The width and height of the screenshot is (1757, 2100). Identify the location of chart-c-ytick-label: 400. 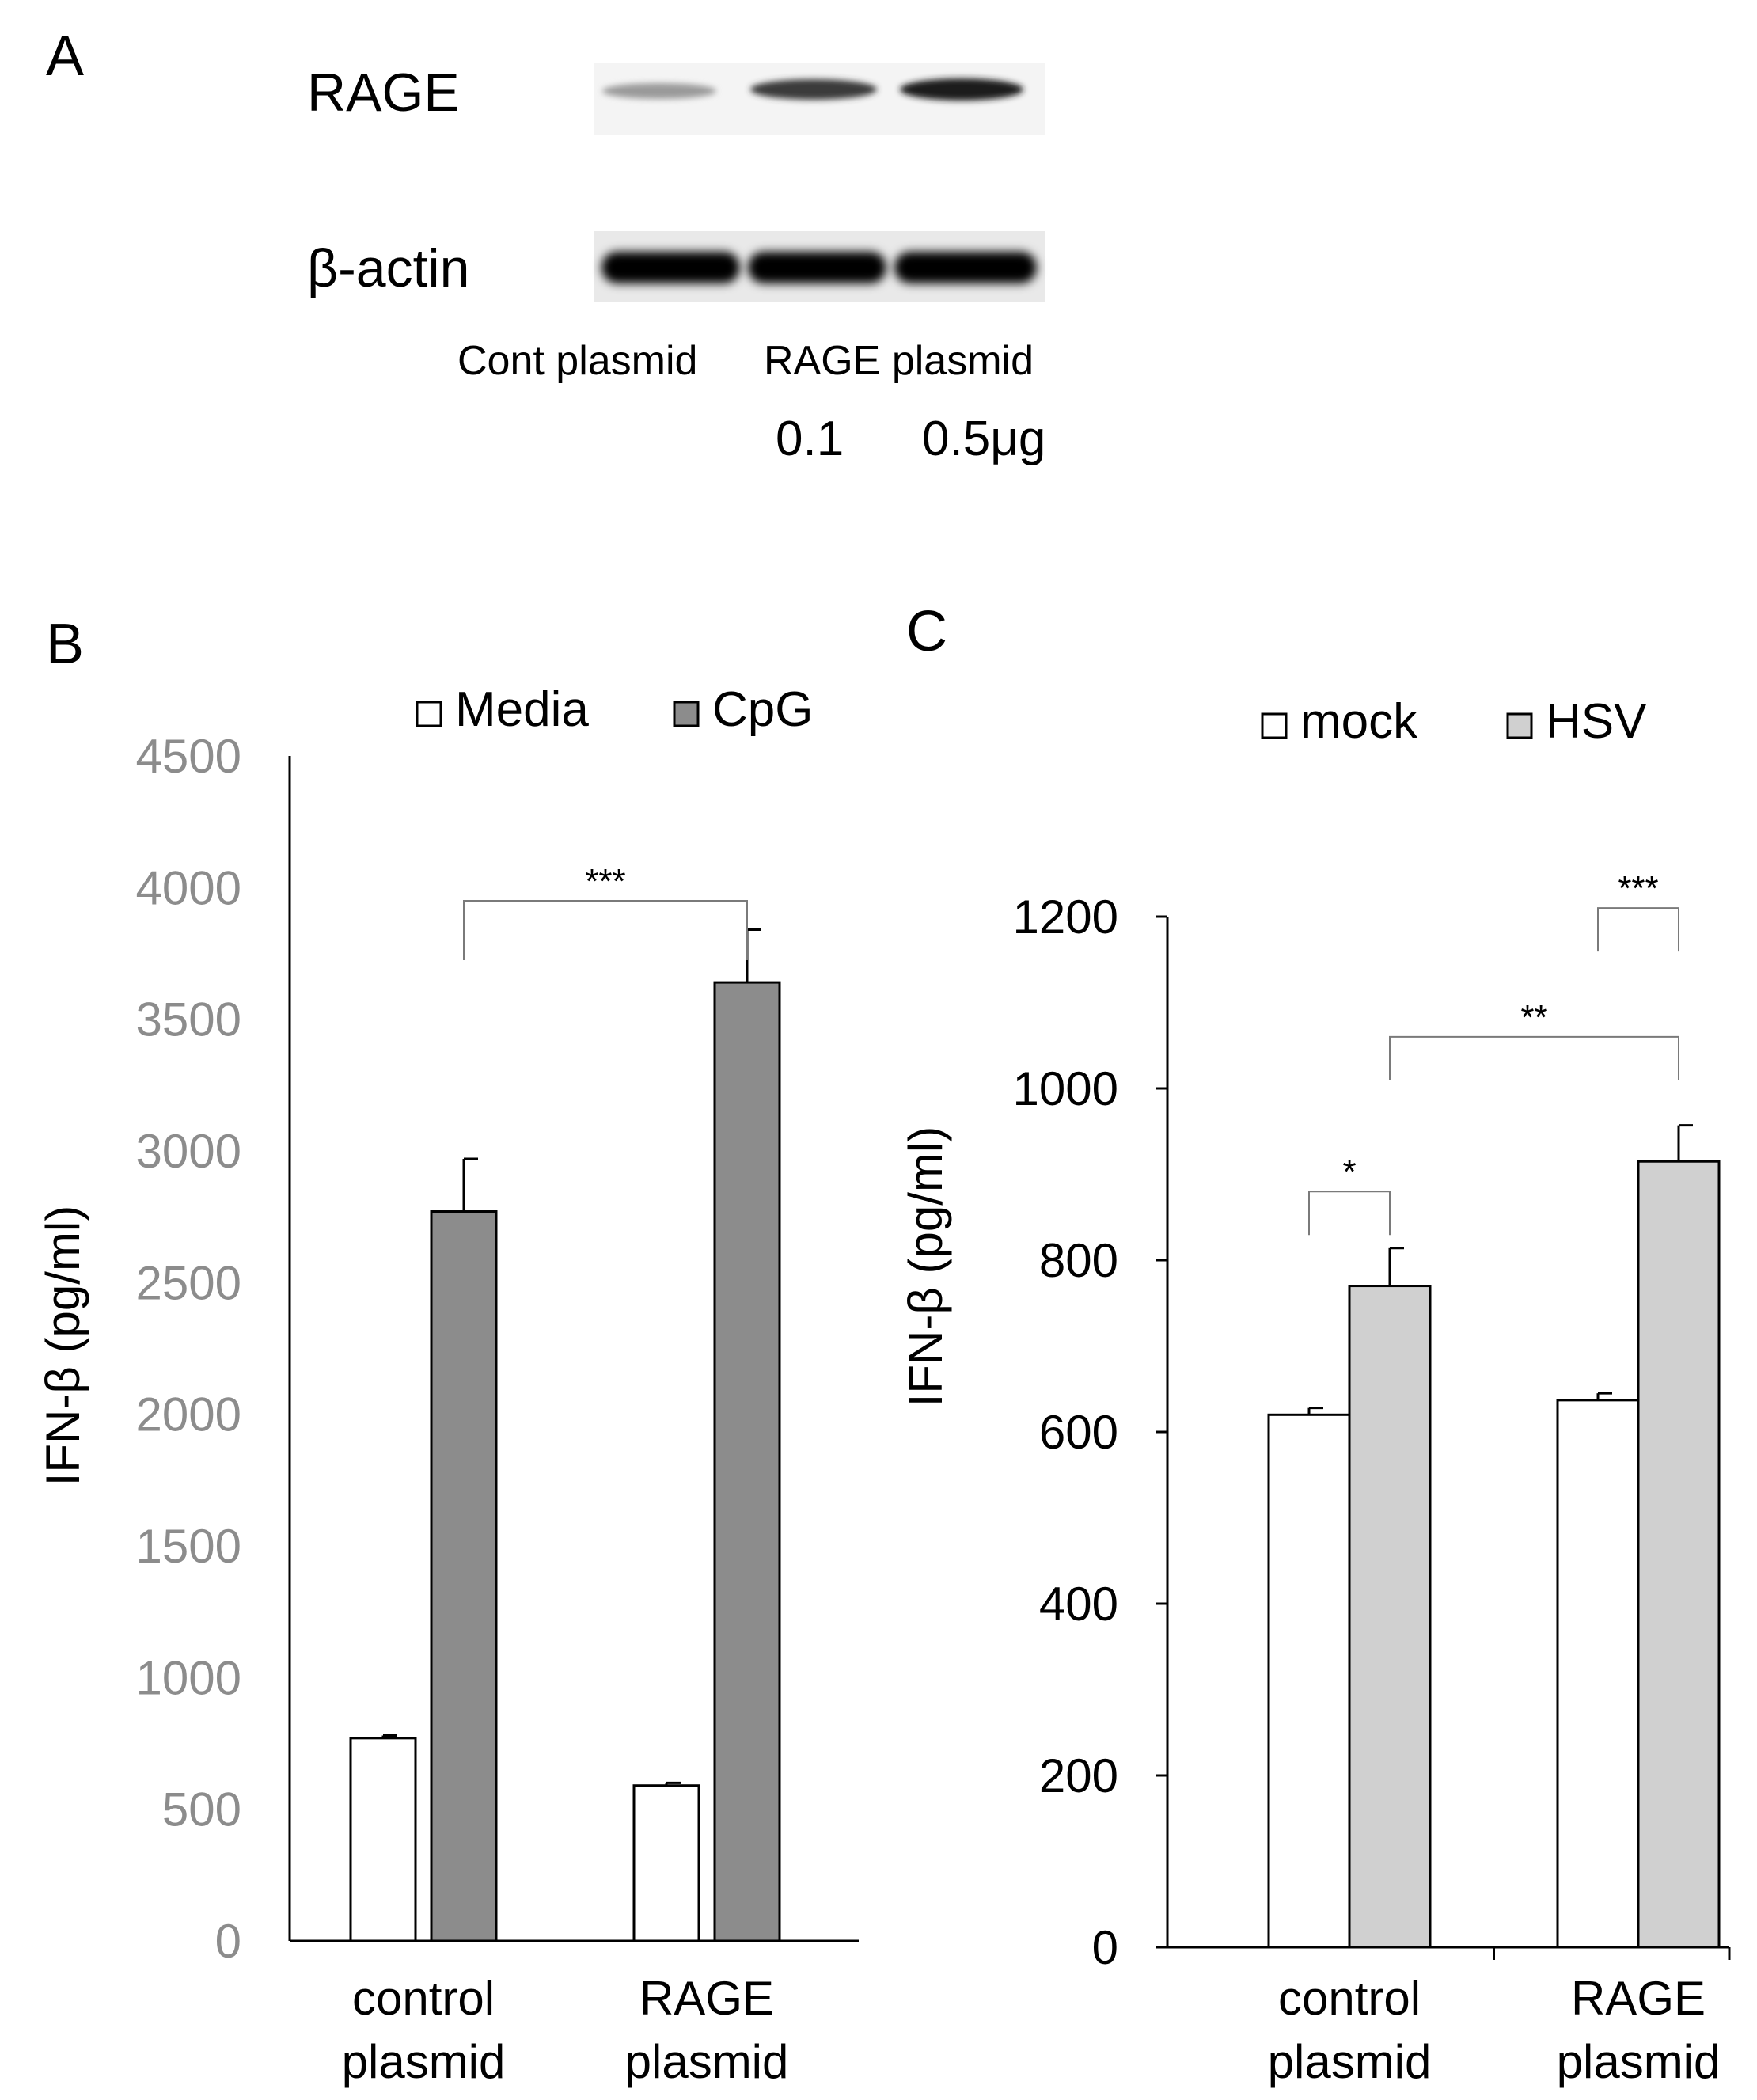
(1078, 1604).